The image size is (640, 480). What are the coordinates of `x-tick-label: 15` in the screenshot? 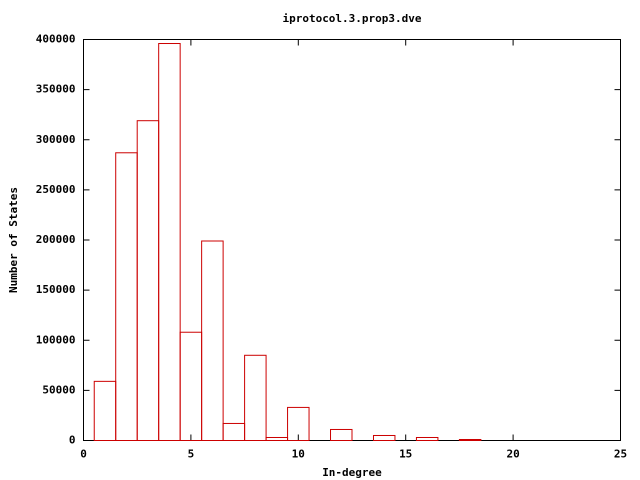 It's located at (405, 454).